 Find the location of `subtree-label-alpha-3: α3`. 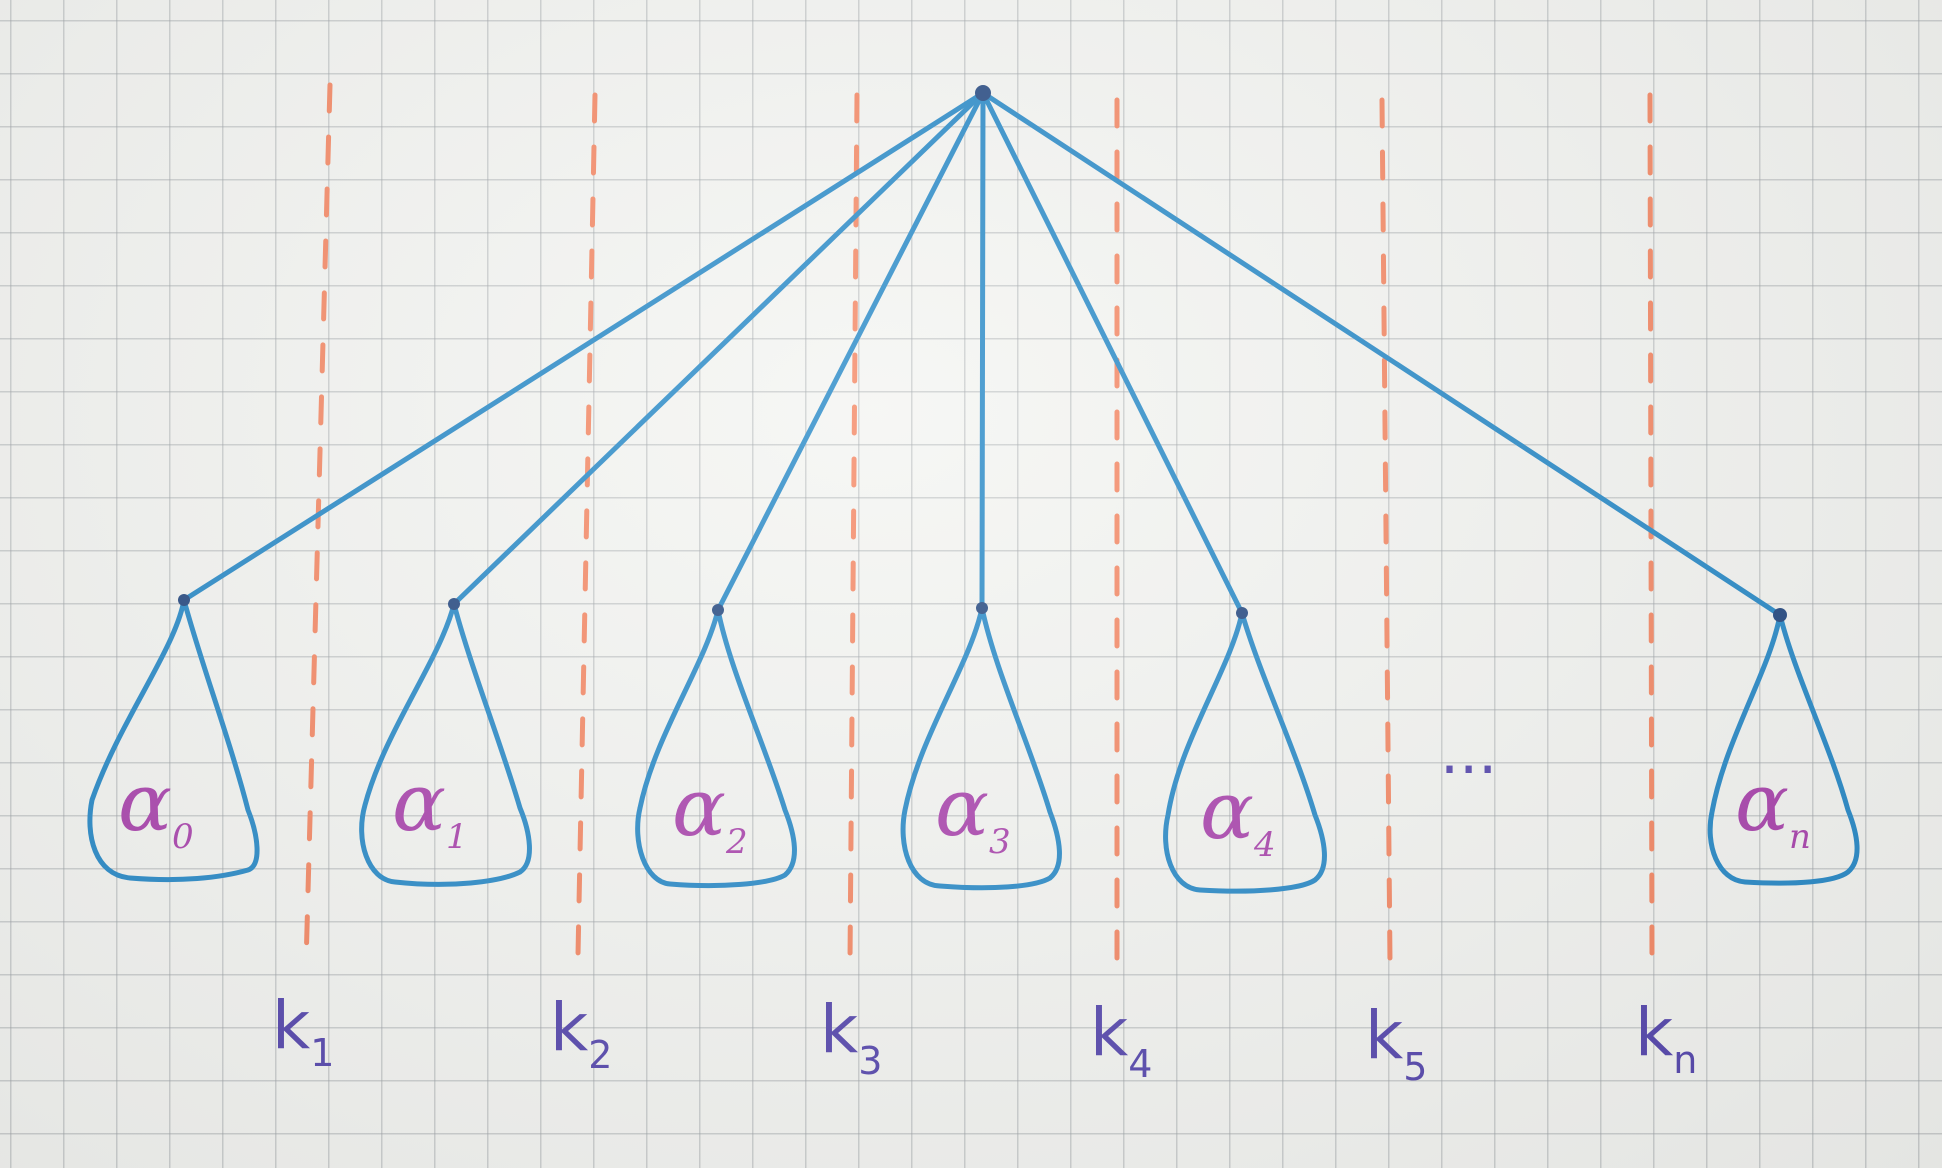

subtree-label-alpha-3: α3 is located at coordinates (973, 811).